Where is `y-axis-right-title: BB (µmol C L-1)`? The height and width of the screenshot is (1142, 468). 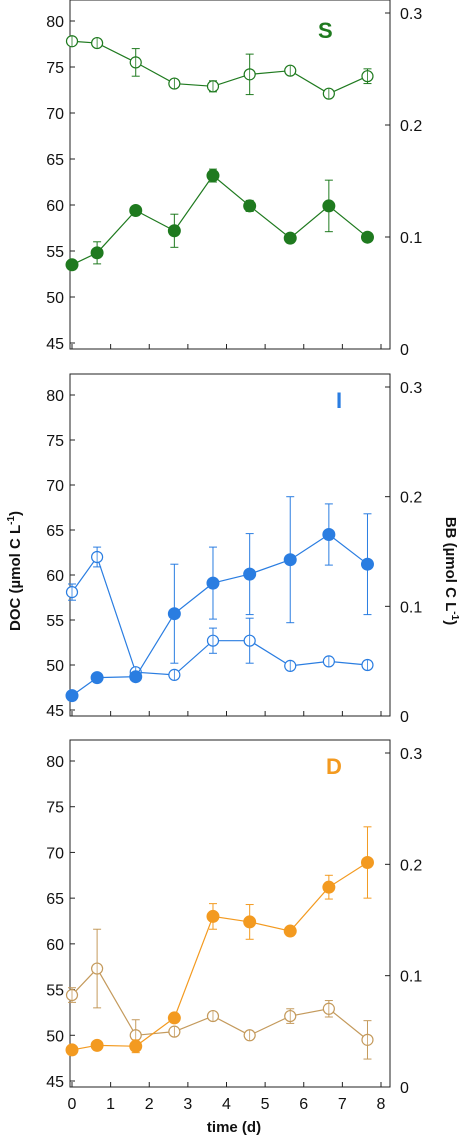
y-axis-right-title: BB (µmol C L-1) is located at coordinates (451, 571).